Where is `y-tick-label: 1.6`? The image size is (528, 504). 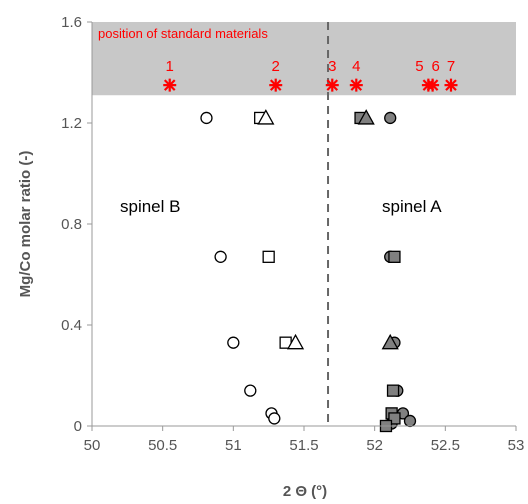 y-tick-label: 1.6 is located at coordinates (71, 22).